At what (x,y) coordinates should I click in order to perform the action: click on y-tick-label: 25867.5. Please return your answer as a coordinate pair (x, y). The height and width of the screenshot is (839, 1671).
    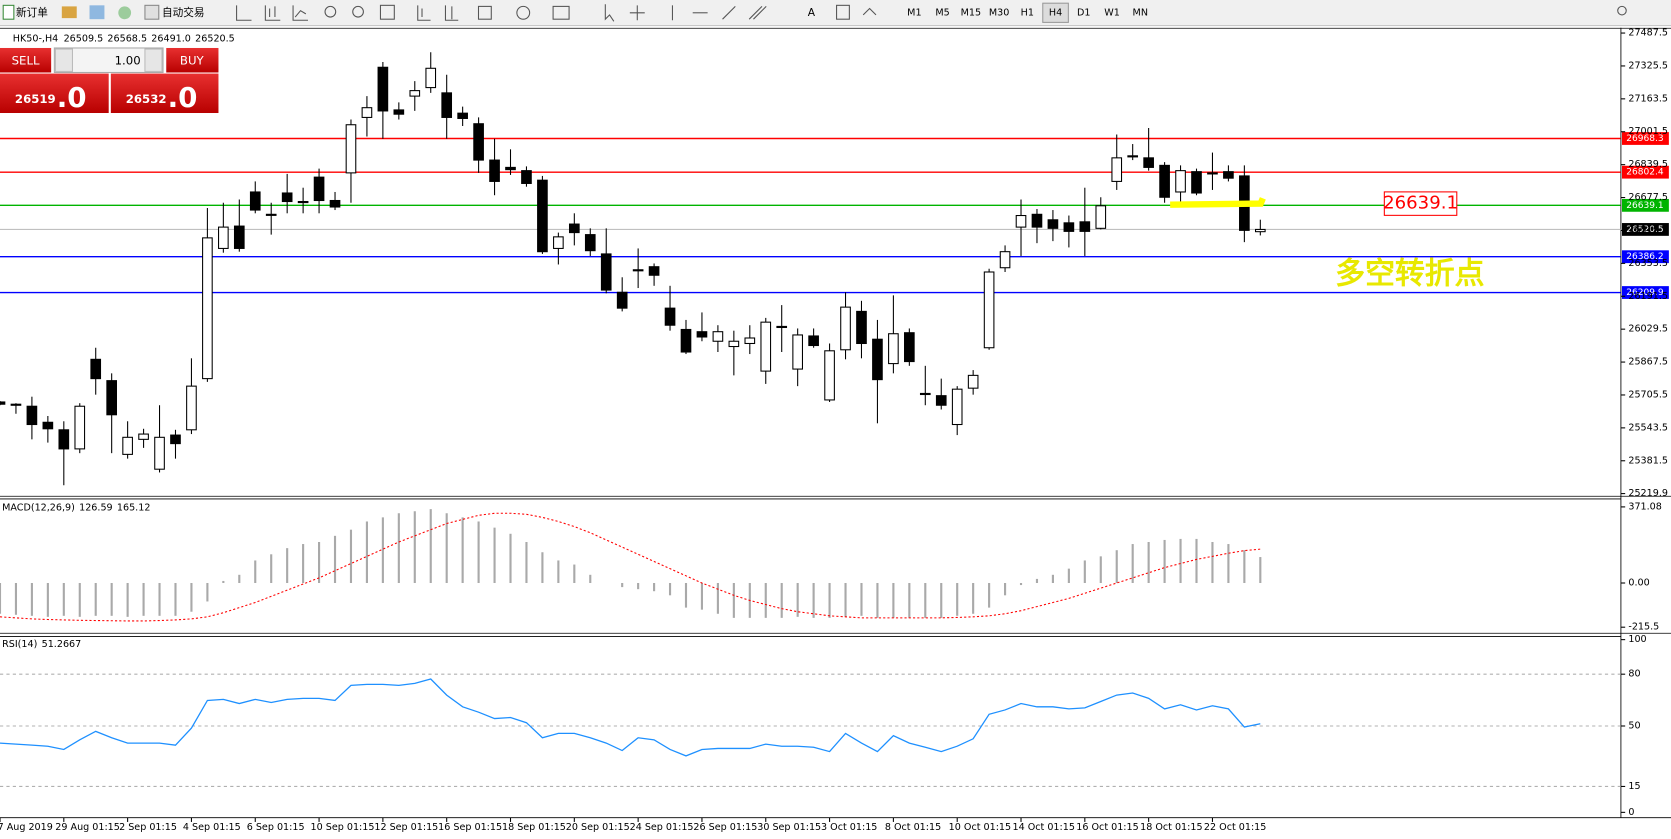
    Looking at the image, I should click on (1648, 362).